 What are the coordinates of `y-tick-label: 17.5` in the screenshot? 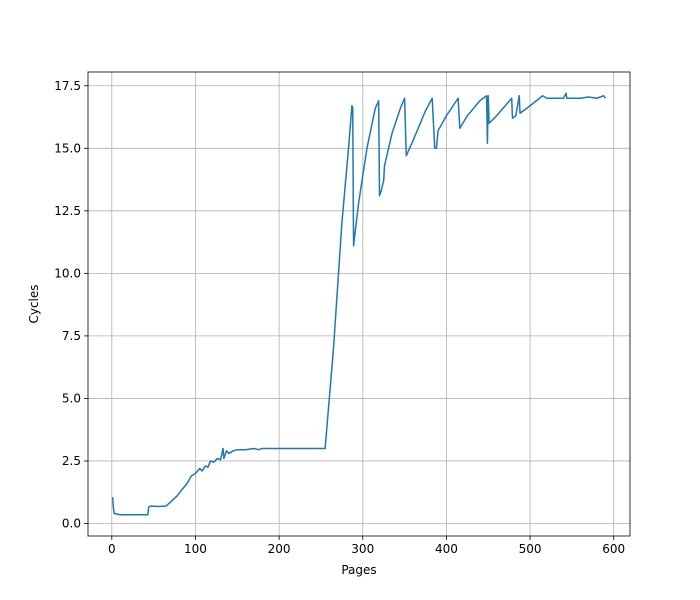 It's located at (67, 86).